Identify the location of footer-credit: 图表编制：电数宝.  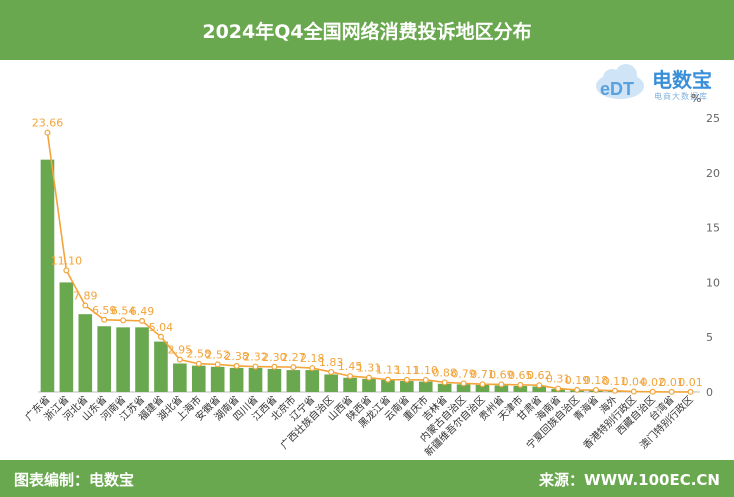
(74, 480).